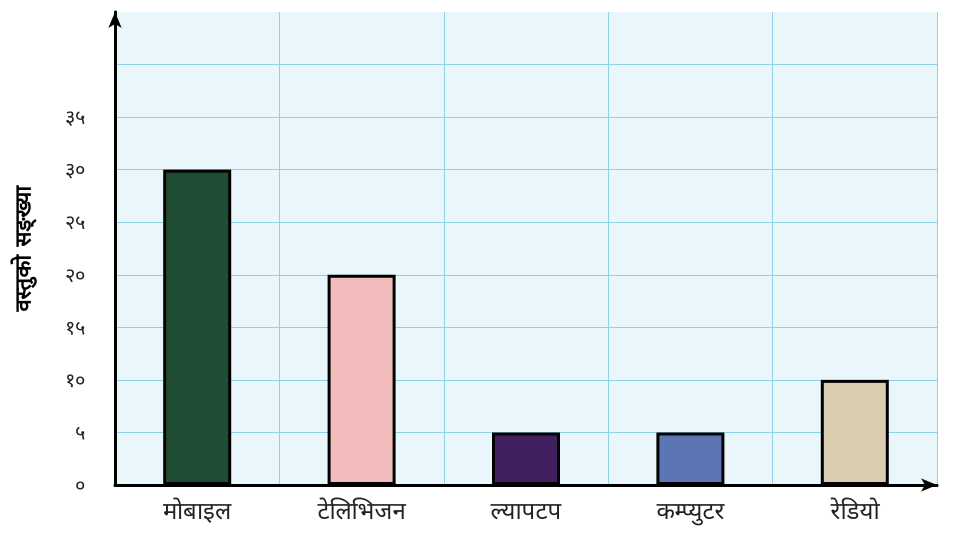 This screenshot has height=555, width=957. Describe the element at coordinates (75, 380) in the screenshot. I see `y-tick-label: १०` at that location.